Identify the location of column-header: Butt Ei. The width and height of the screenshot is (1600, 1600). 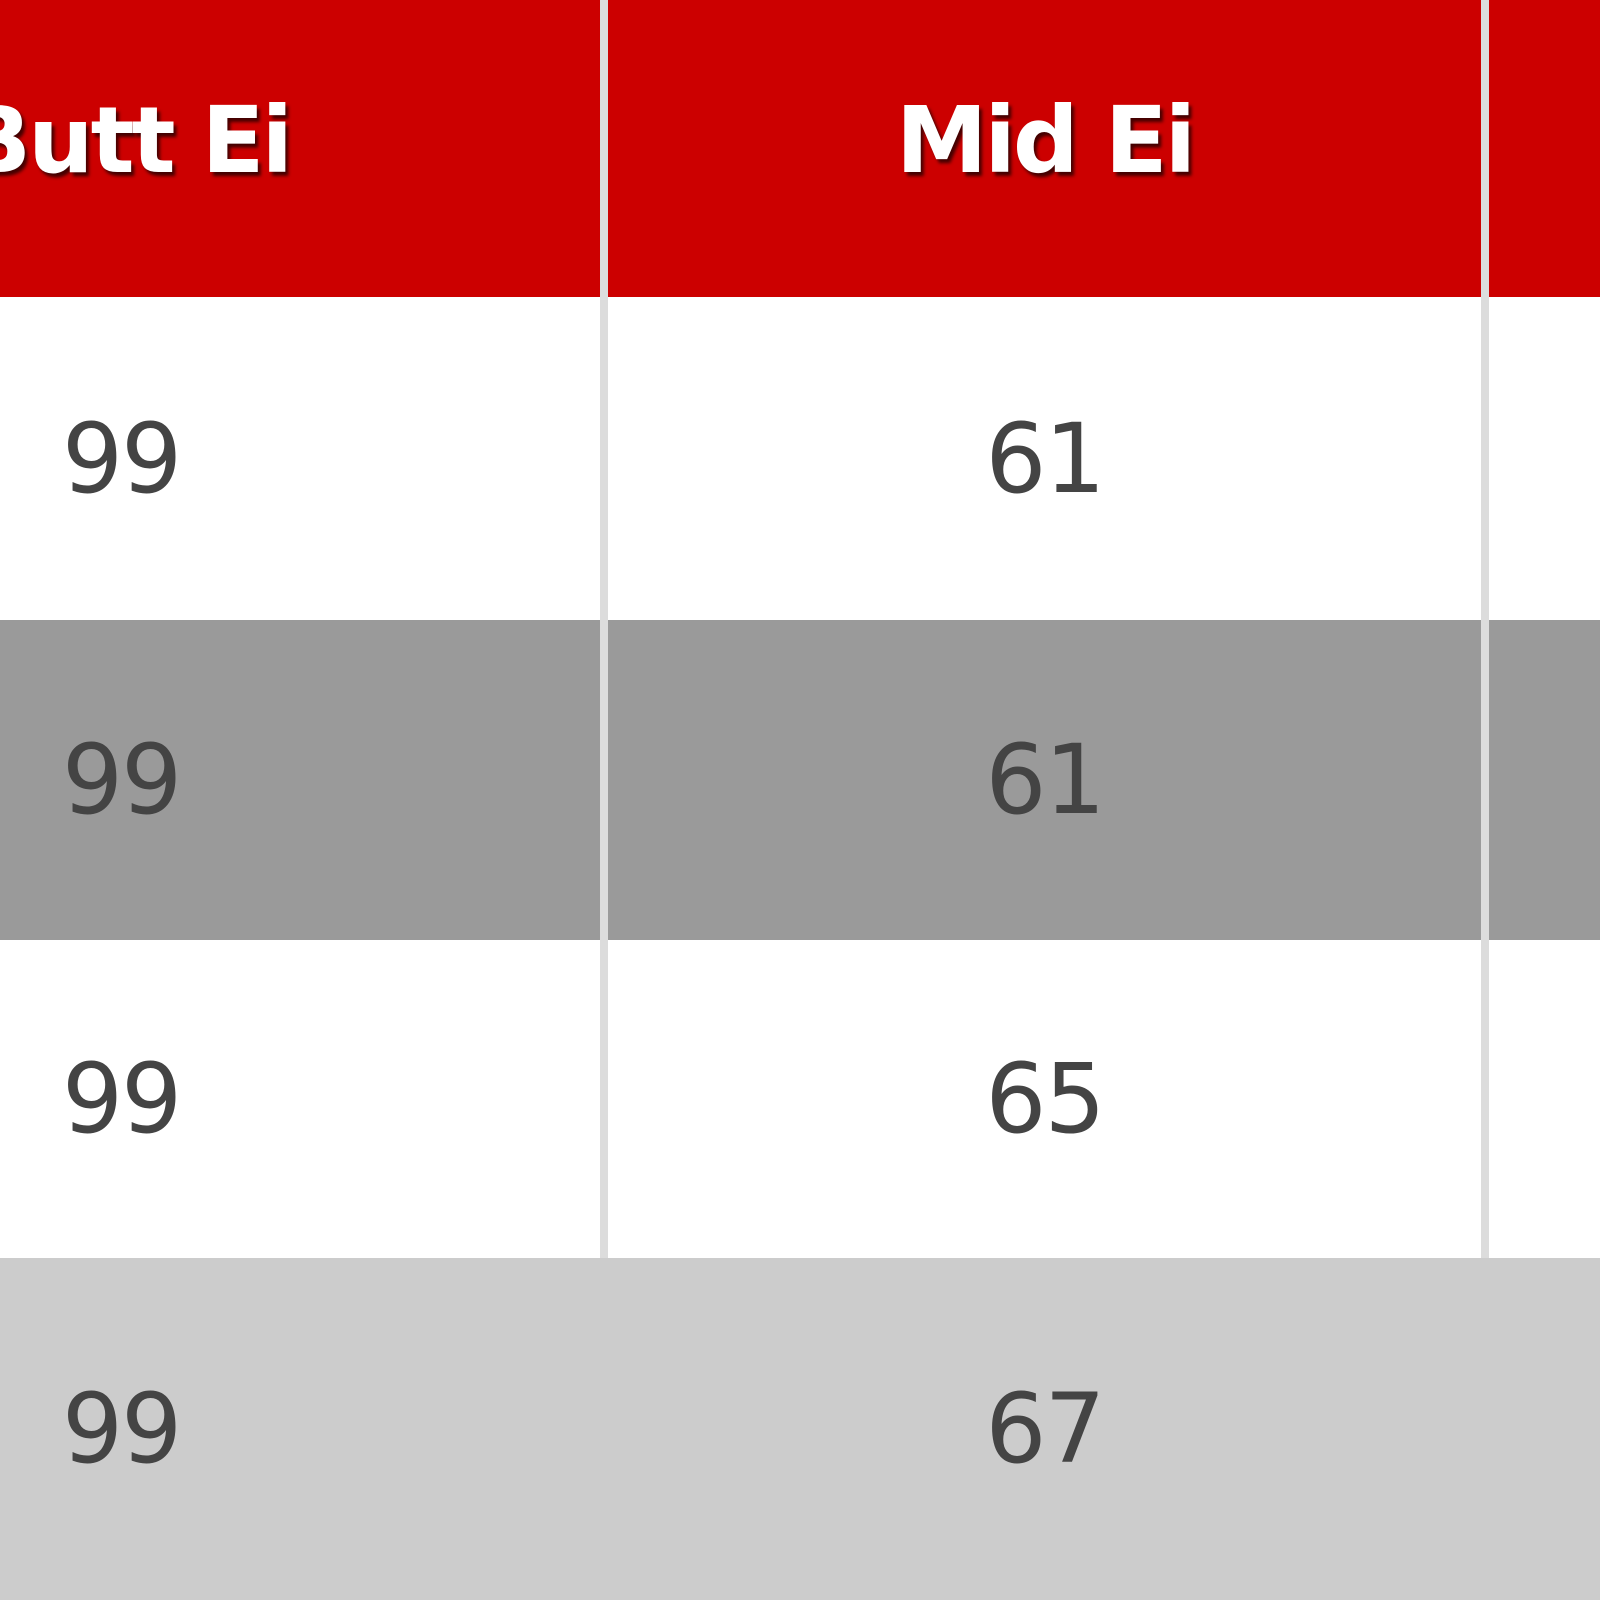
(146, 140).